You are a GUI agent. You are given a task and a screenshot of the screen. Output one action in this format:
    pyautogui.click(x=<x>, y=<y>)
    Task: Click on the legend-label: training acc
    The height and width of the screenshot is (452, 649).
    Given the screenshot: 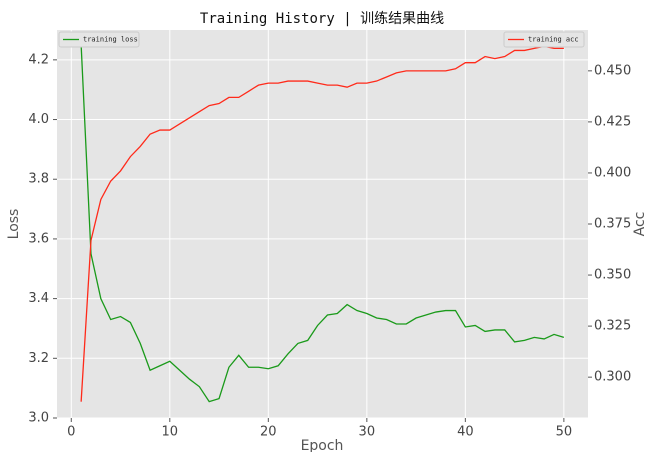 What is the action you would take?
    pyautogui.click(x=553, y=40)
    